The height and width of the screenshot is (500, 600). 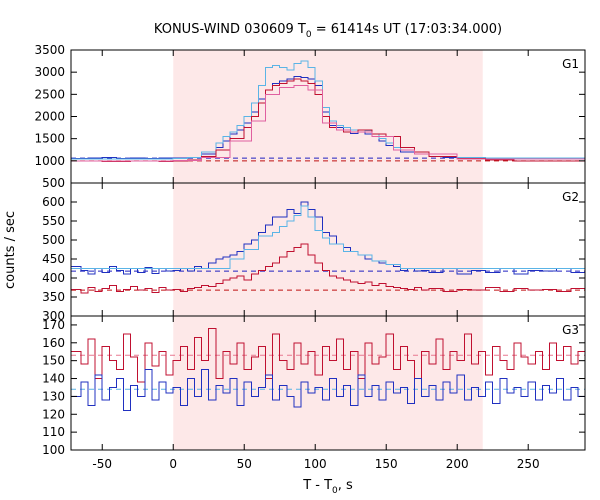 I want to click on x-axis-label: T - T0, s, so click(x=327, y=487).